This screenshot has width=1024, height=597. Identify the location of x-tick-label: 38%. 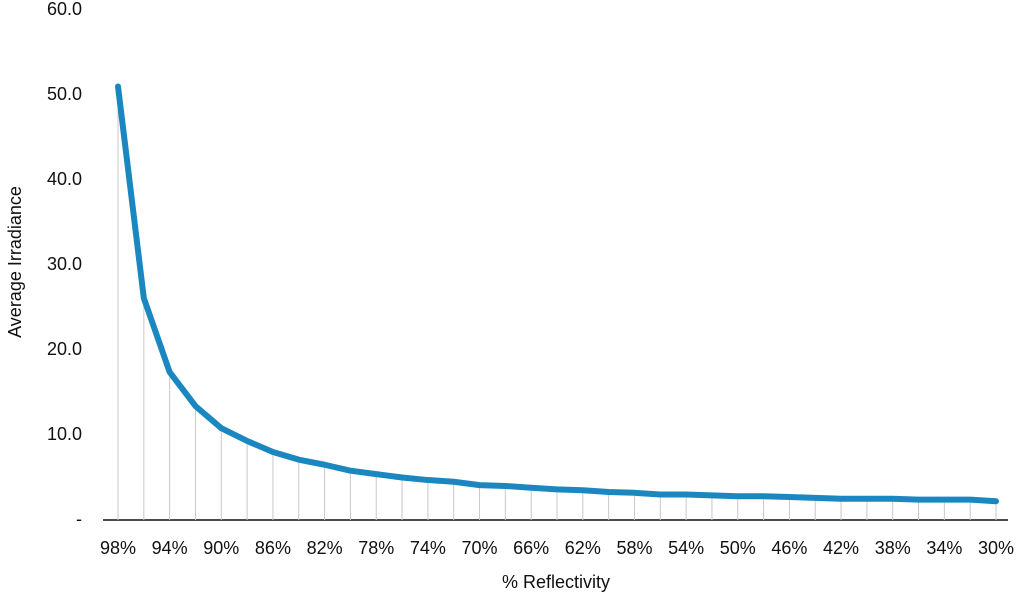
(893, 548).